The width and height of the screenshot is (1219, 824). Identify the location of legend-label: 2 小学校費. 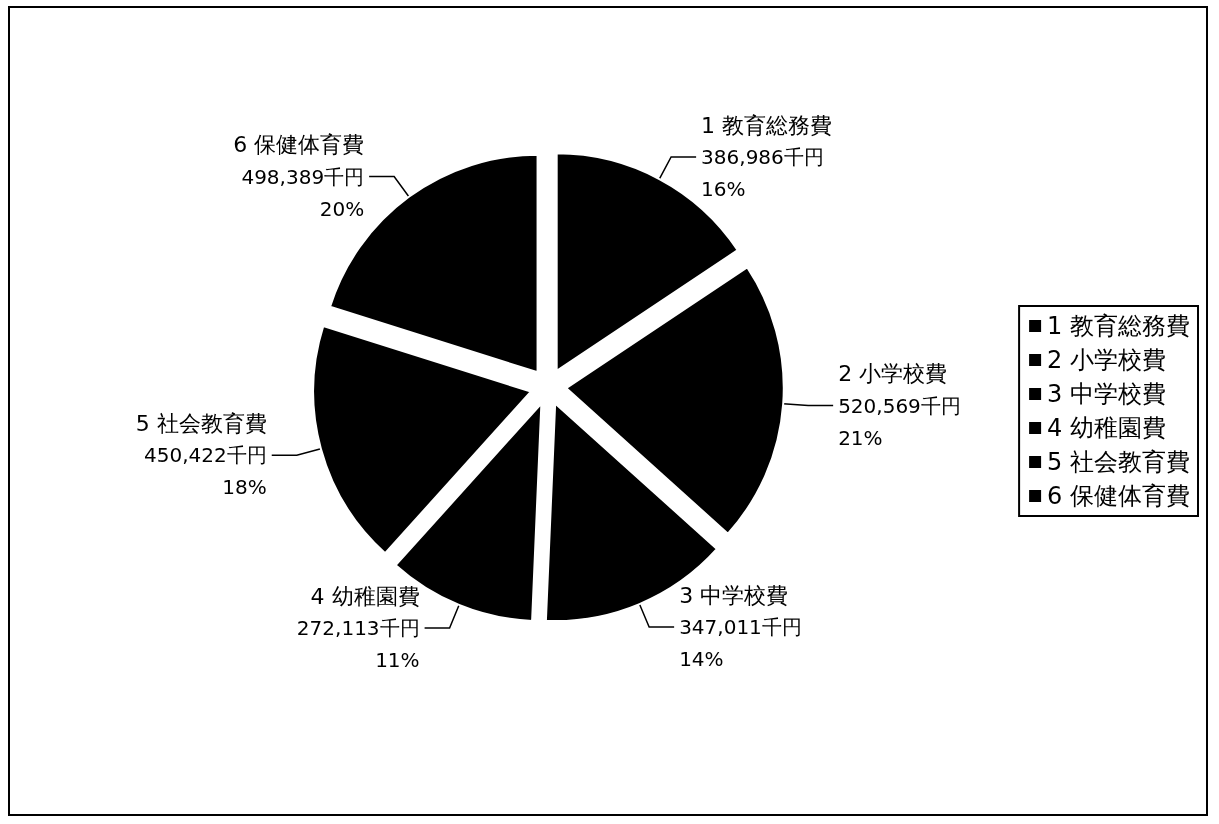
(1107, 360).